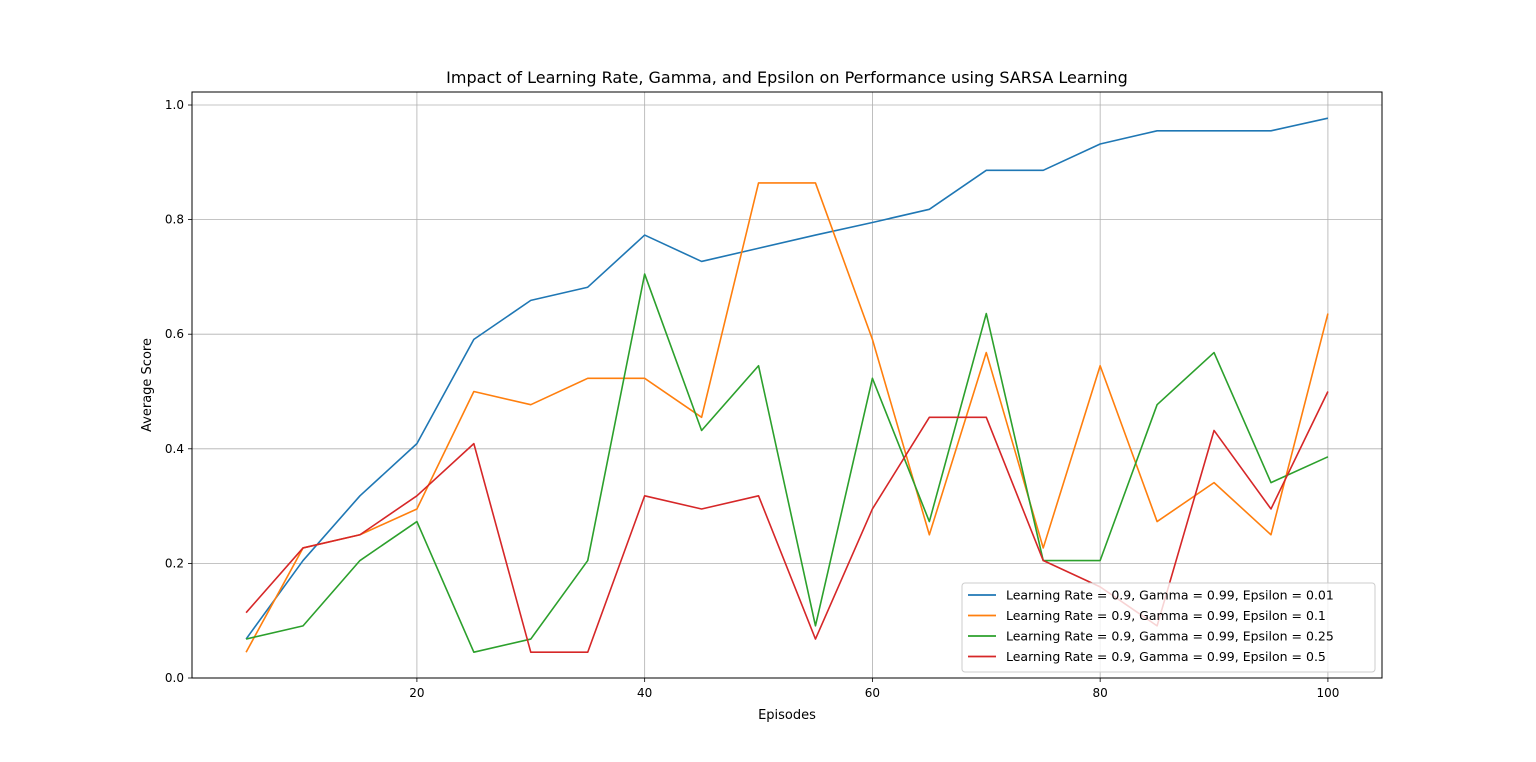 The width and height of the screenshot is (1536, 762). What do you see at coordinates (787, 715) in the screenshot?
I see `x-axis-label: Episodes` at bounding box center [787, 715].